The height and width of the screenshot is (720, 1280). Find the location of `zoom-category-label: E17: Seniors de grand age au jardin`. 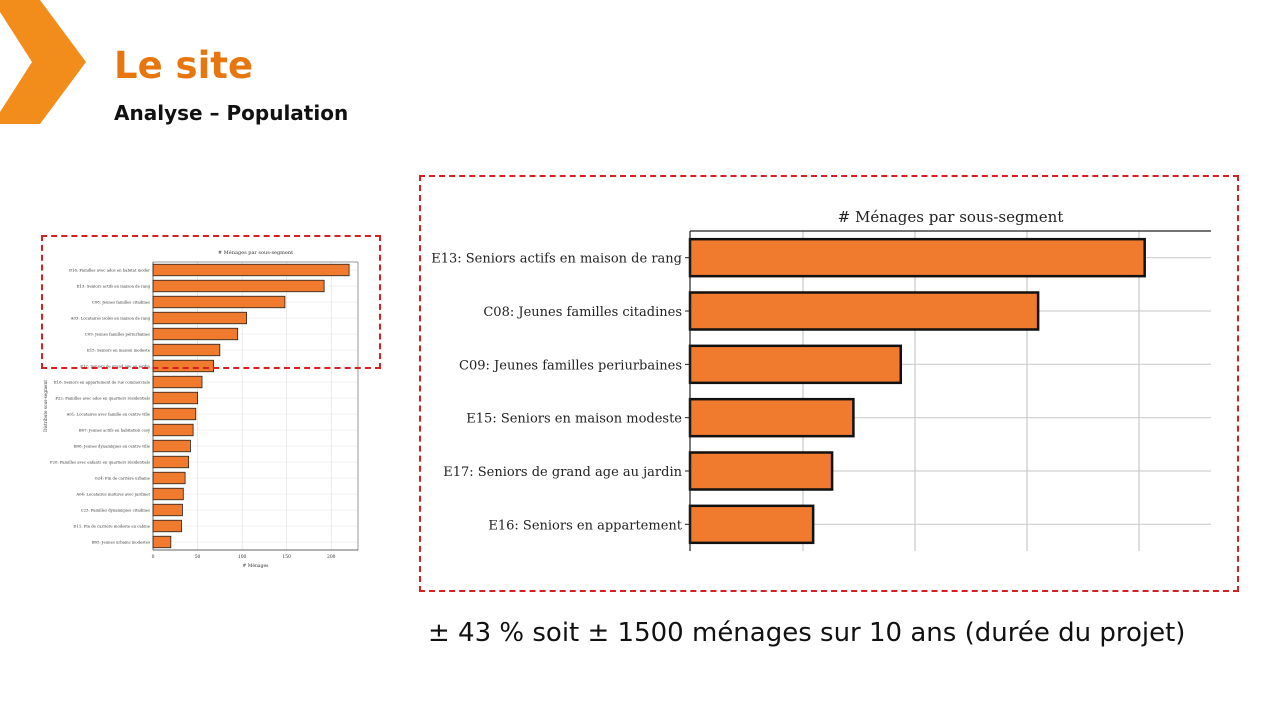

zoom-category-label: E17: Seniors de grand age au jardin is located at coordinates (562, 472).